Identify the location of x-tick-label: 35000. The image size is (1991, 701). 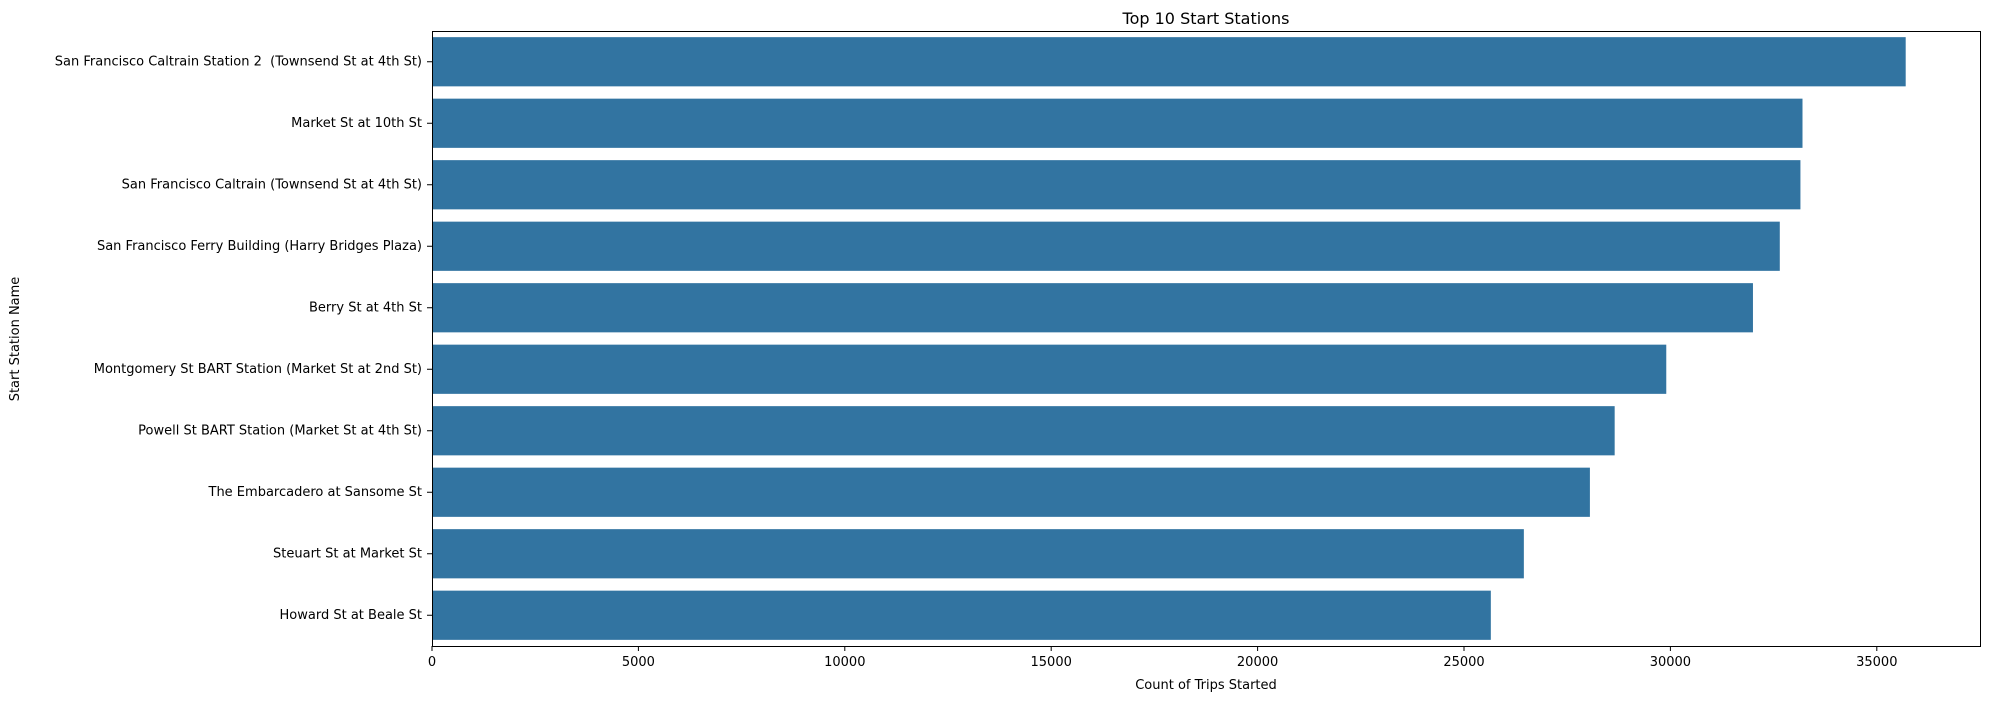
(1876, 662).